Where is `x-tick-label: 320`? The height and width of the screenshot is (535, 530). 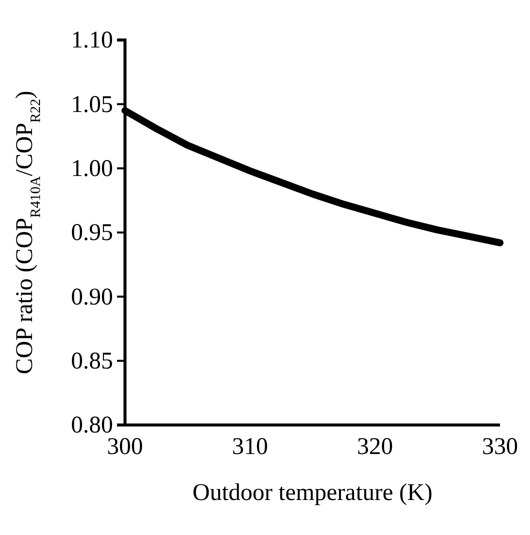 x-tick-label: 320 is located at coordinates (375, 447).